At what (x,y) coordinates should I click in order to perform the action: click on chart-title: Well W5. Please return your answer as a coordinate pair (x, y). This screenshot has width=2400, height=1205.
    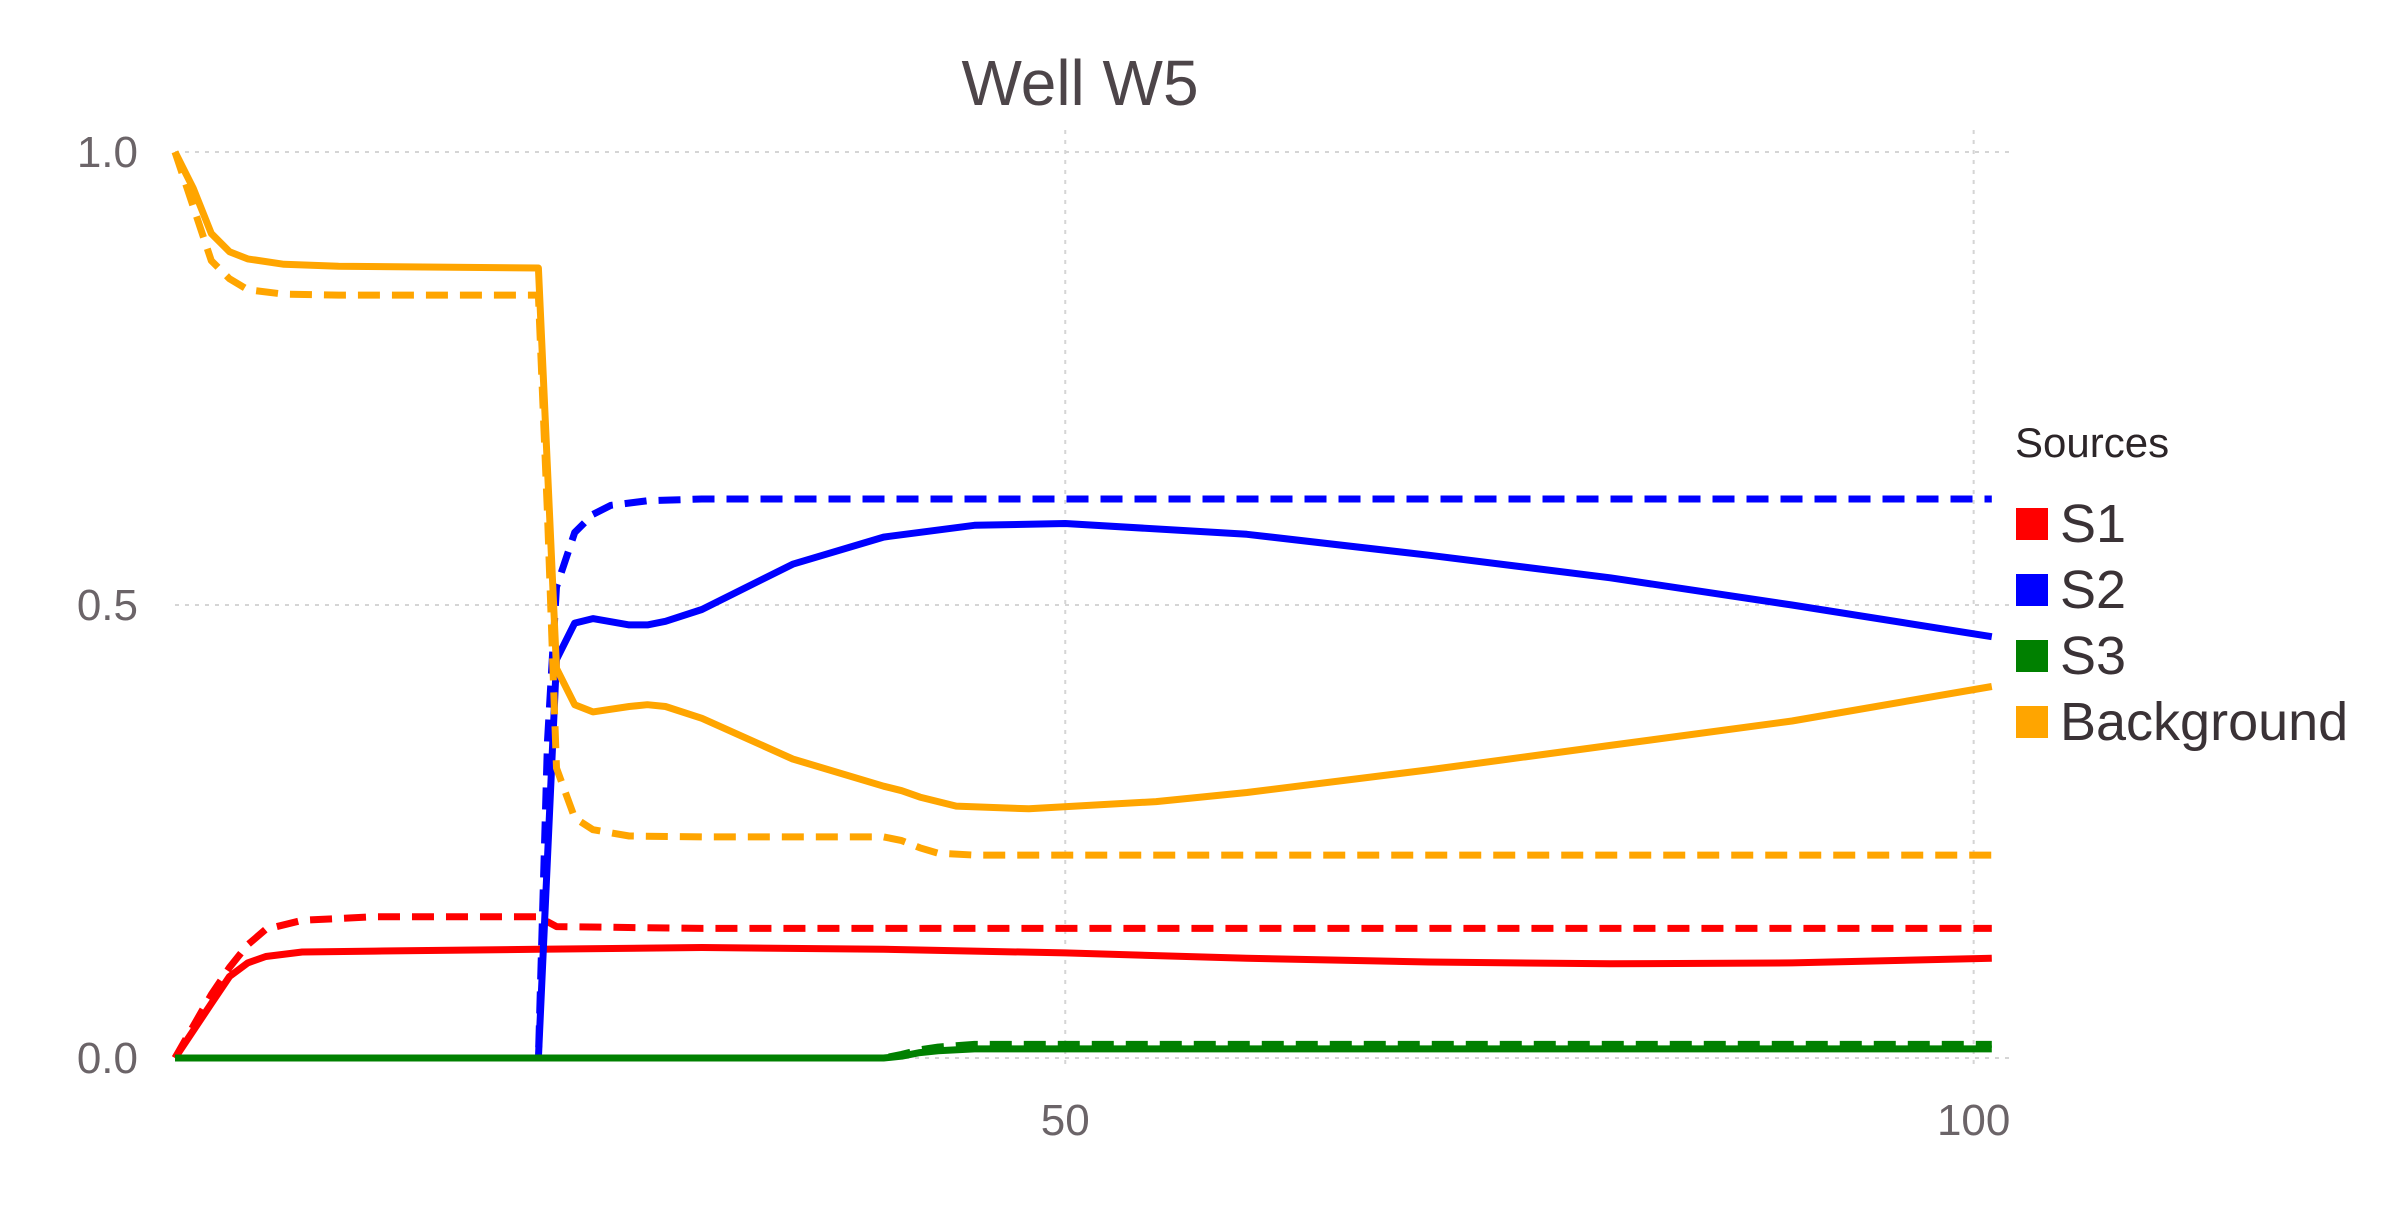
    Looking at the image, I should click on (1079, 83).